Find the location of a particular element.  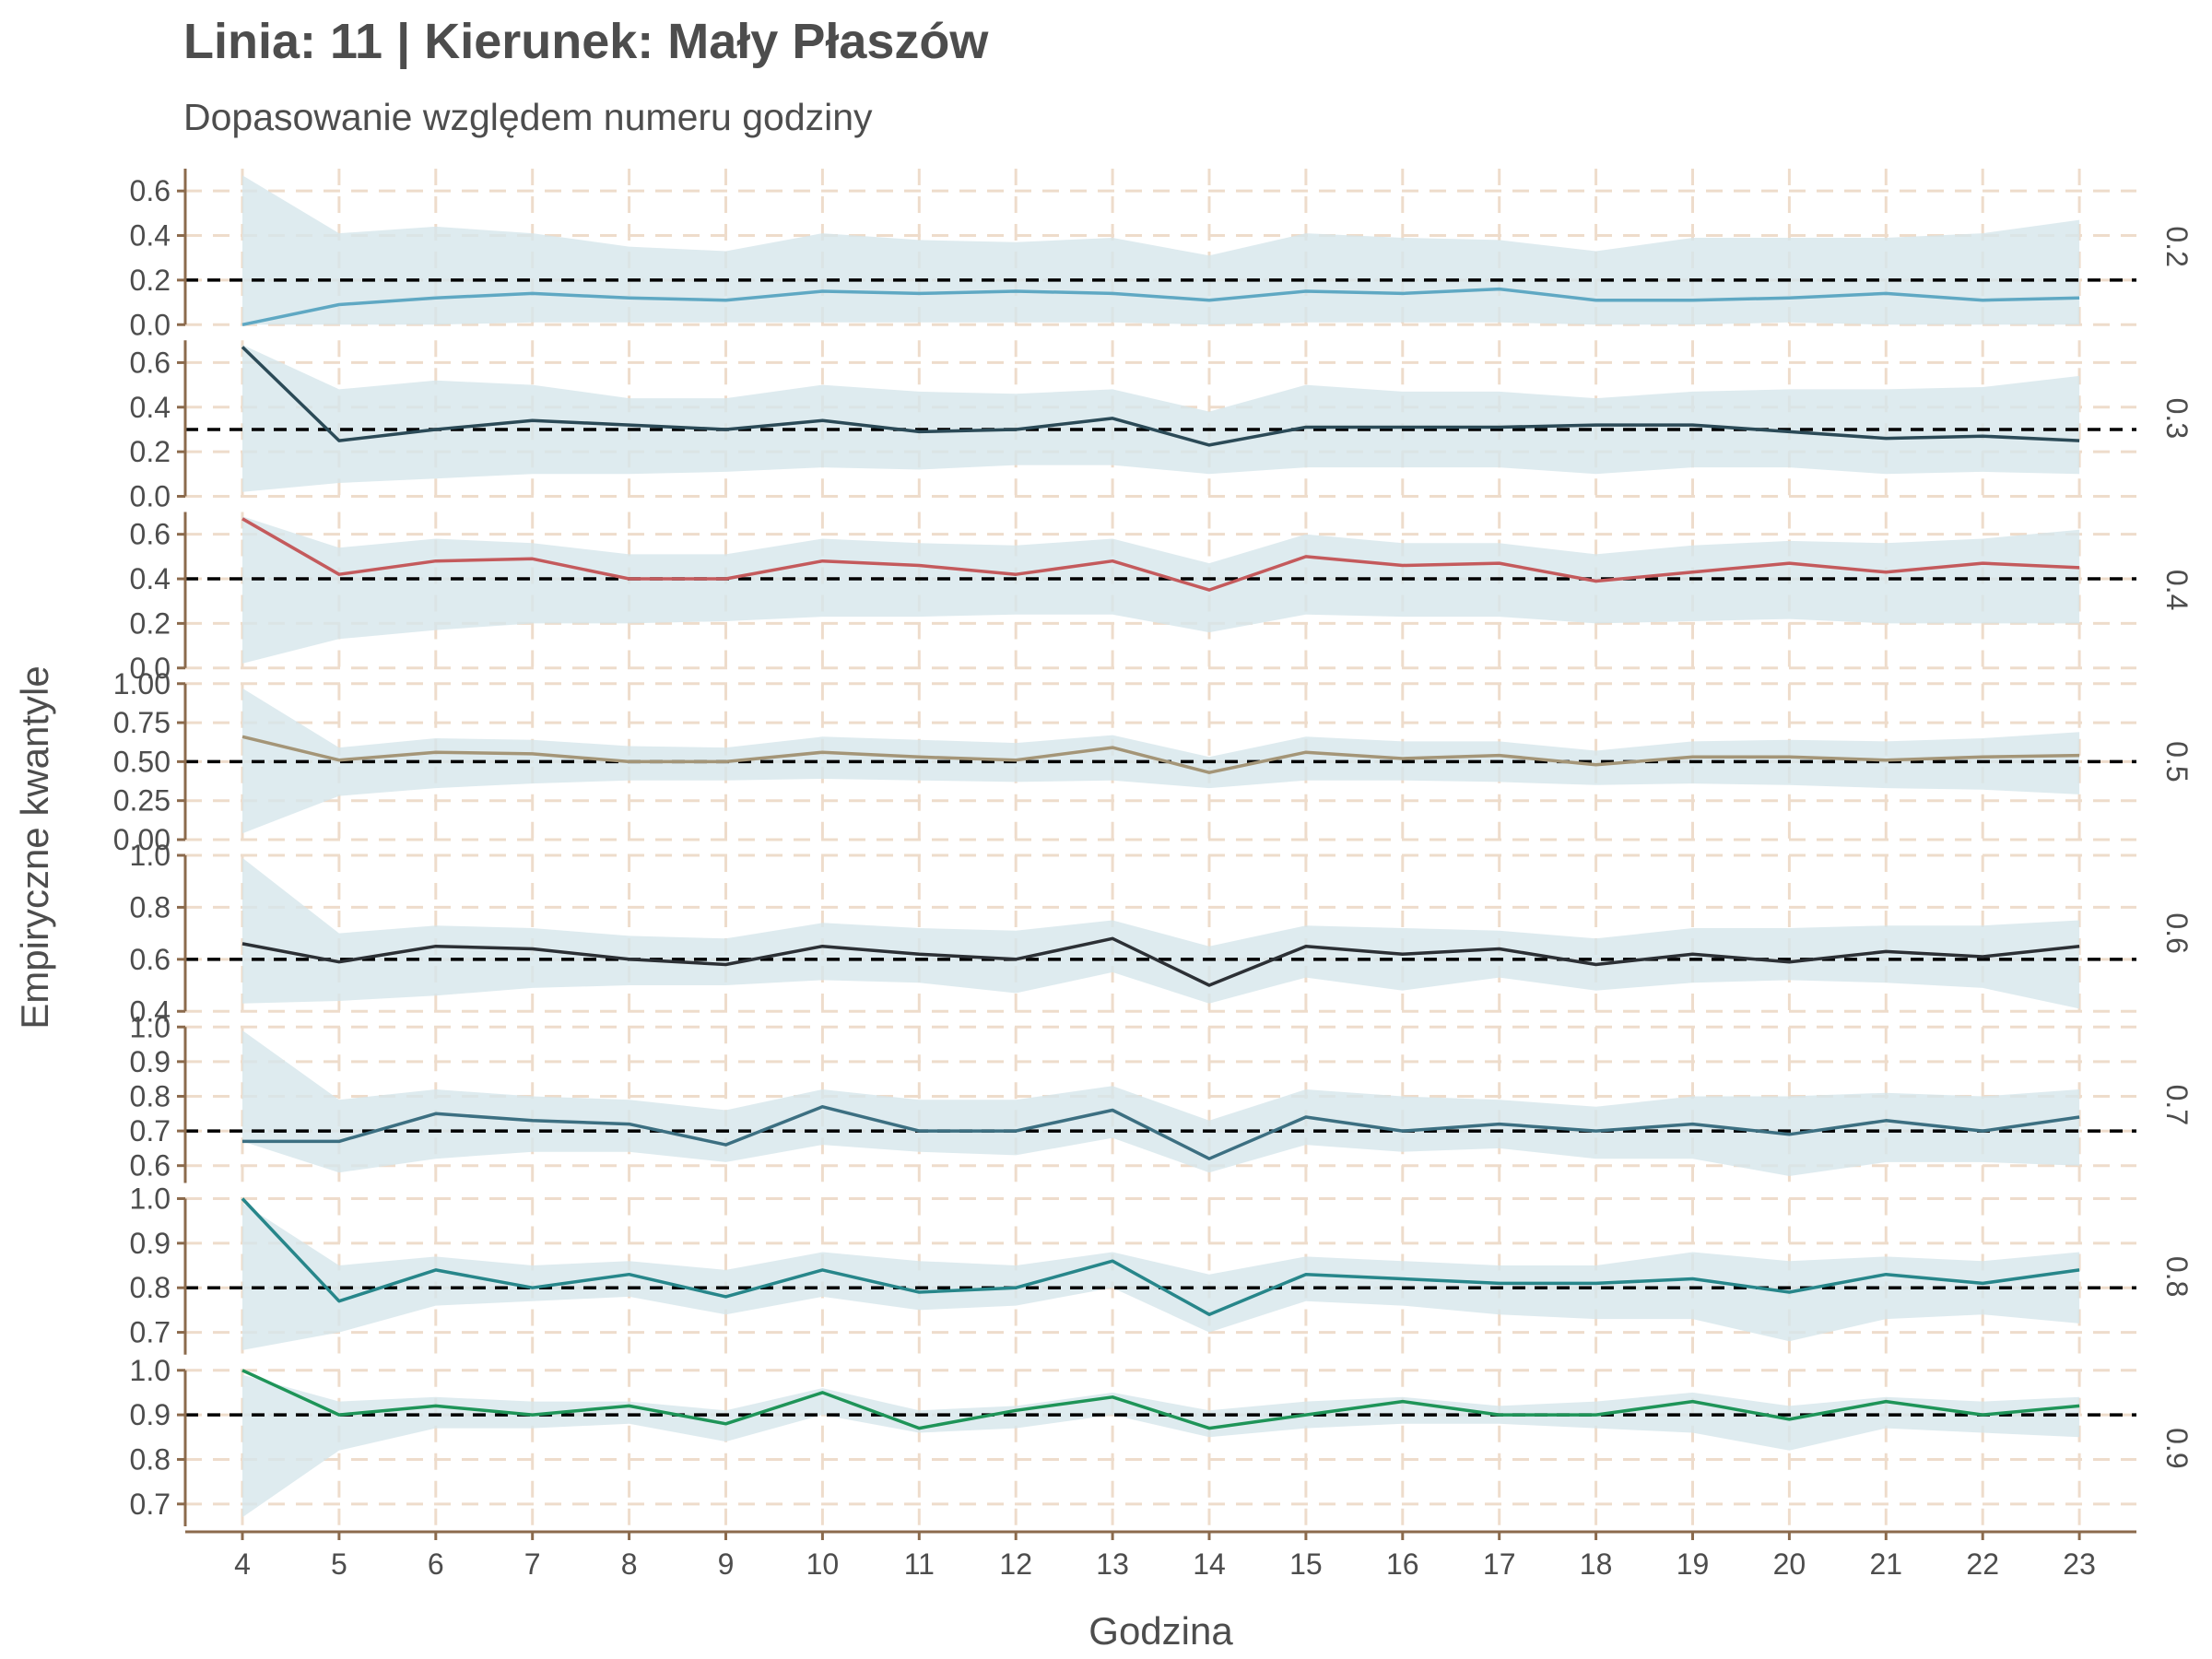

x-tick-label: 4 is located at coordinates (242, 1564).